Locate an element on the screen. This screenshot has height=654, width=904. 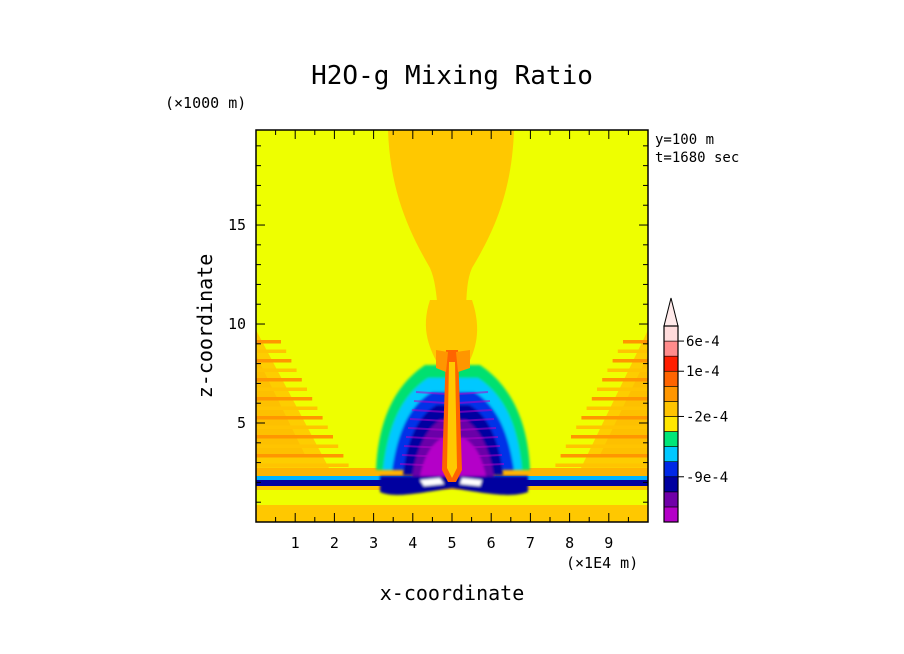
y-tick-label: 5 is located at coordinates (241, 423).